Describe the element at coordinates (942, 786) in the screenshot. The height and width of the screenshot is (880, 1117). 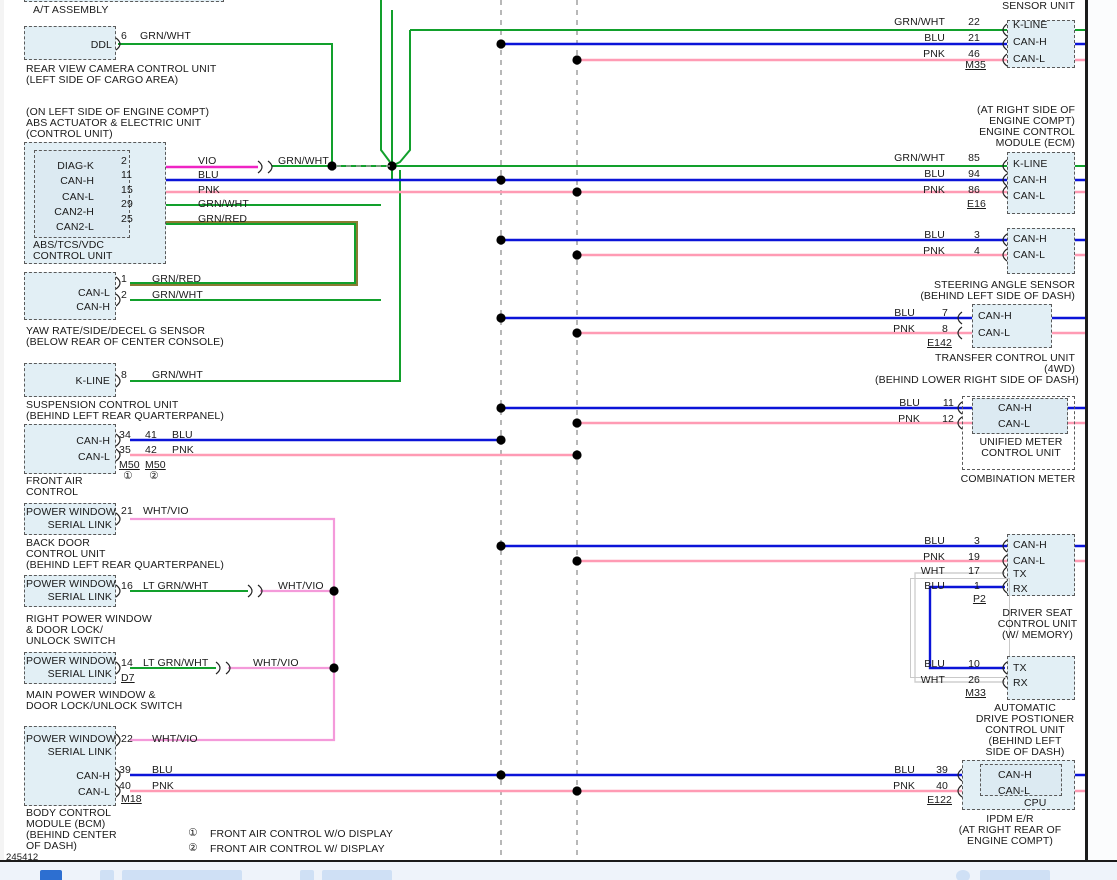
I see `pin-number-ipdm-can-l: 40` at that location.